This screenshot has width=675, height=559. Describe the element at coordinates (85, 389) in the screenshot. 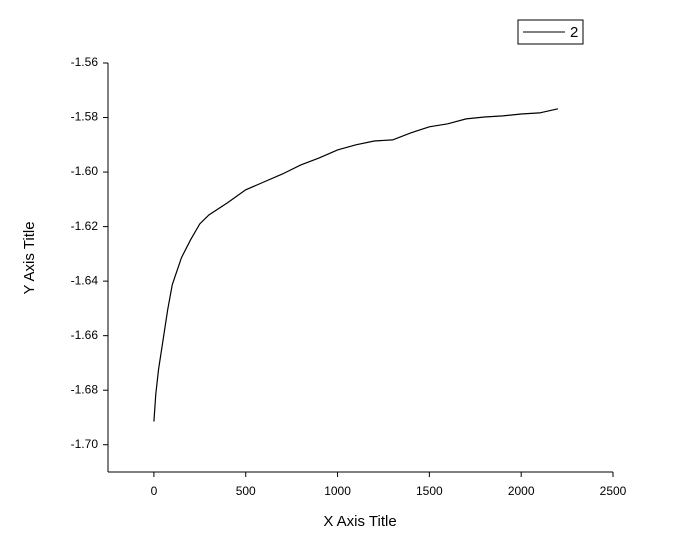

I see `y-tick-label: -1.68` at that location.